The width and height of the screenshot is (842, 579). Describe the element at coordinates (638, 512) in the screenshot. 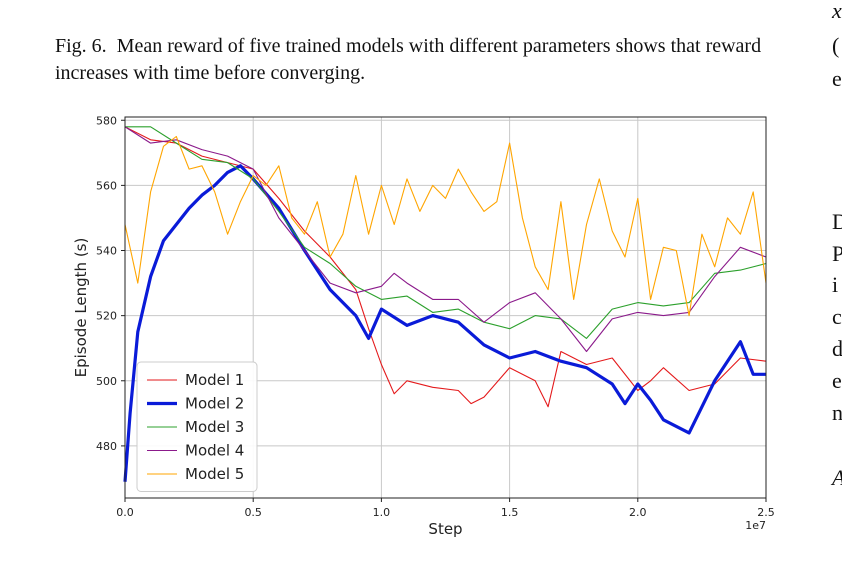

I see `x-tick-label: 2.0` at that location.